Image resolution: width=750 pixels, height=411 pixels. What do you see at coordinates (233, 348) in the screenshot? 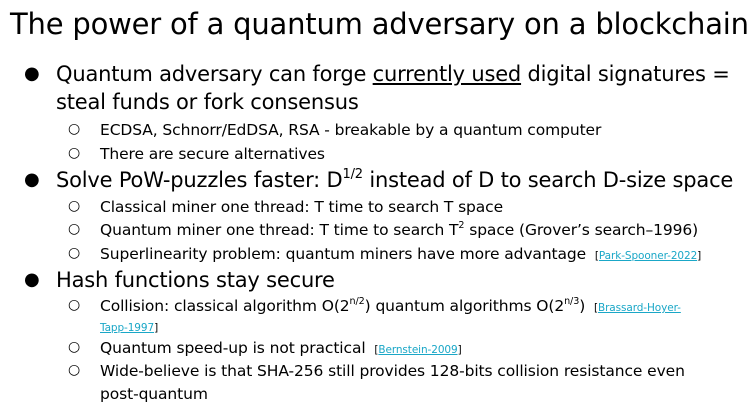
I see `sub-bullet-text: Quantum speed-up is not practical` at bounding box center [233, 348].